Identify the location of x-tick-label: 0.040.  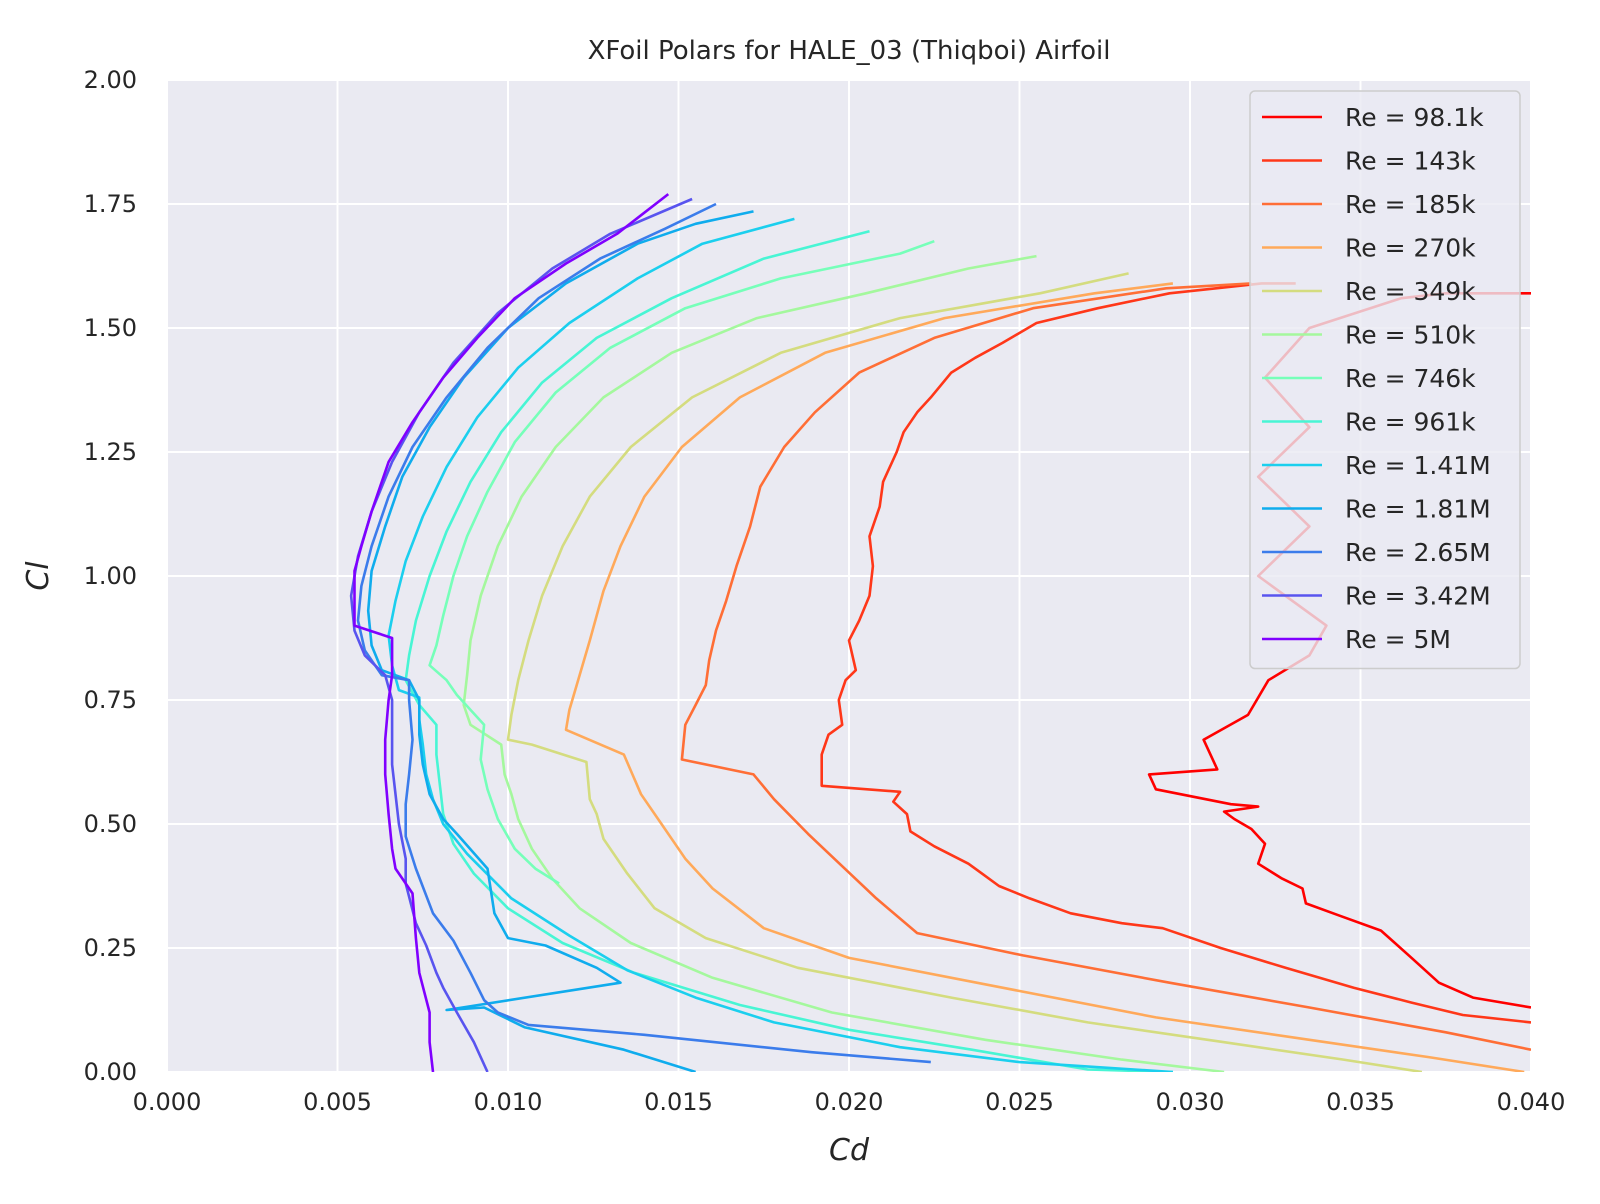
(1531, 1102).